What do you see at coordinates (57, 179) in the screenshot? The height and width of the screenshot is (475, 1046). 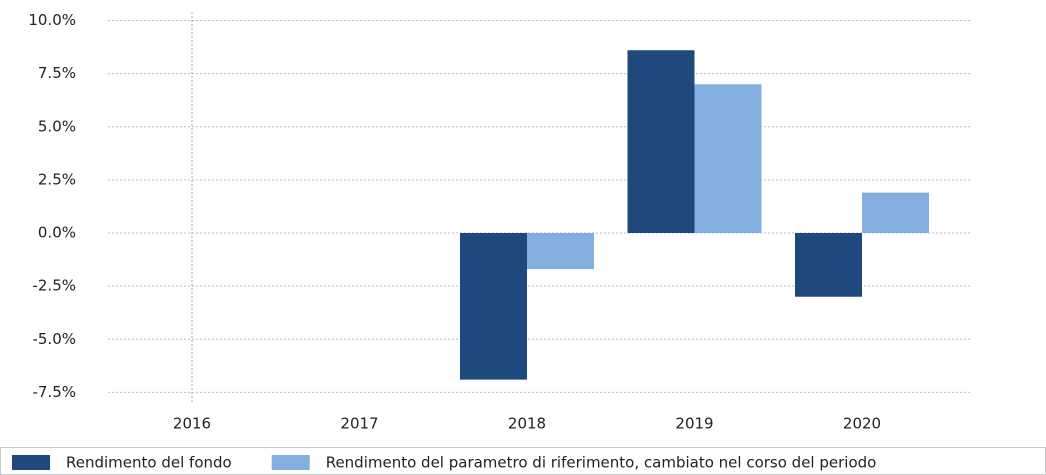 I see `y-tick-label: 2.5%` at bounding box center [57, 179].